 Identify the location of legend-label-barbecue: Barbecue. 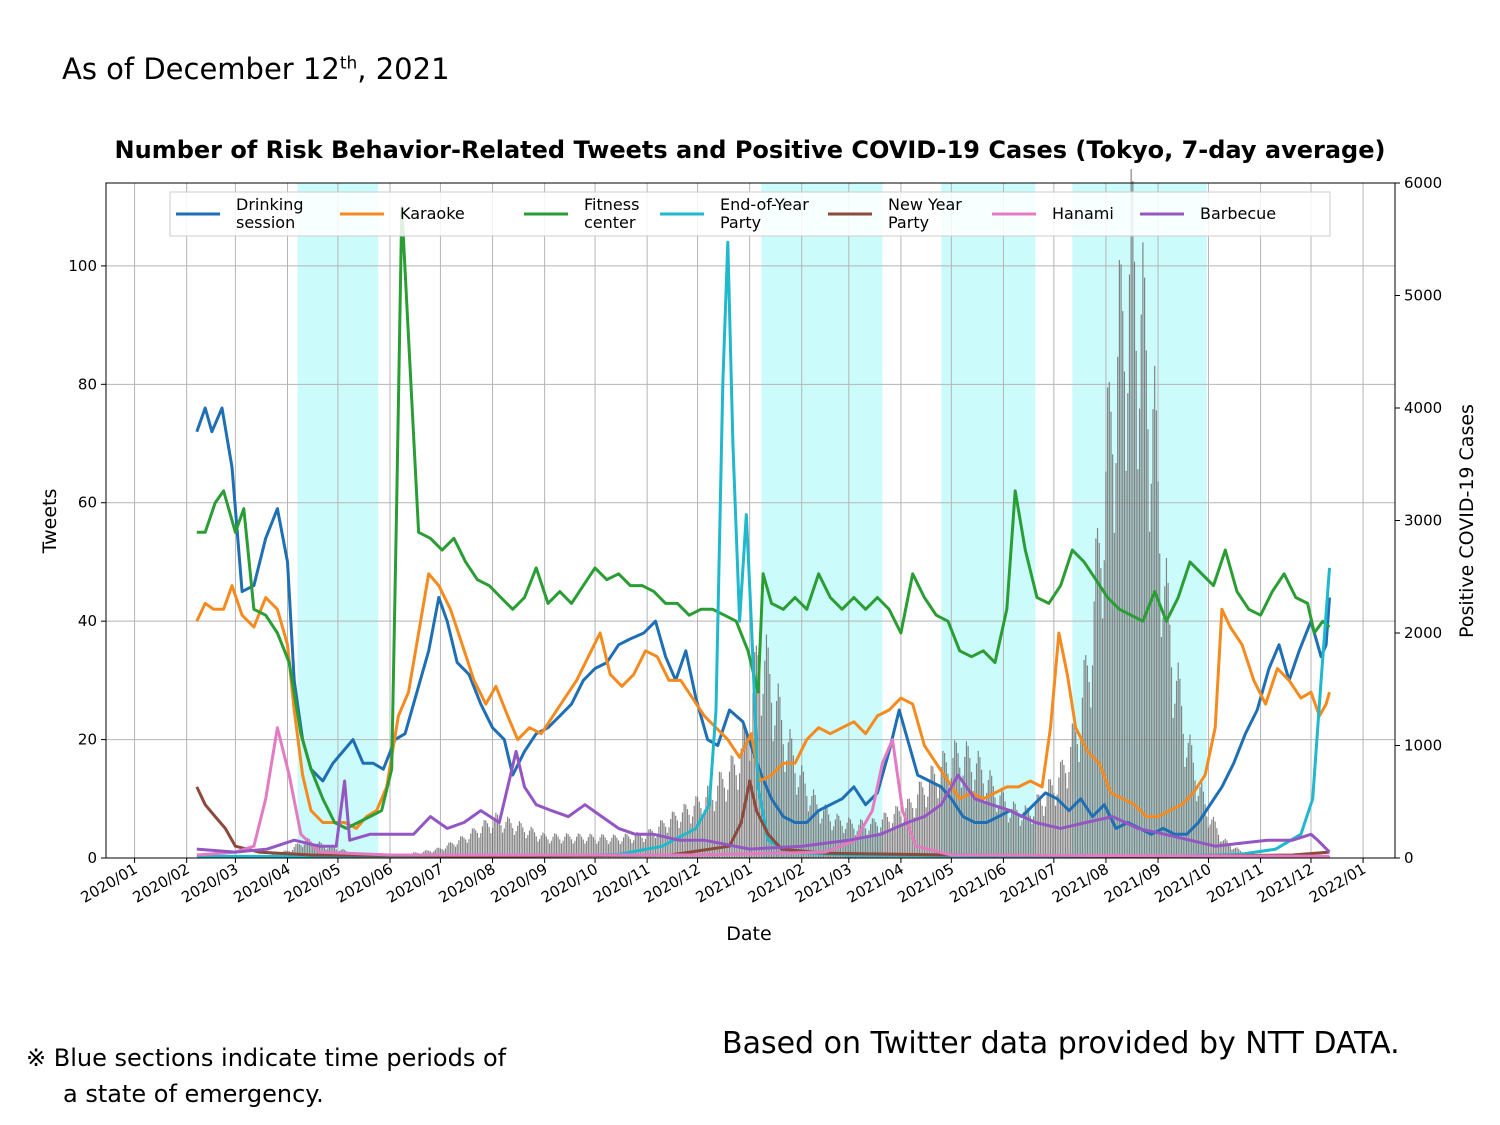
(1238, 213).